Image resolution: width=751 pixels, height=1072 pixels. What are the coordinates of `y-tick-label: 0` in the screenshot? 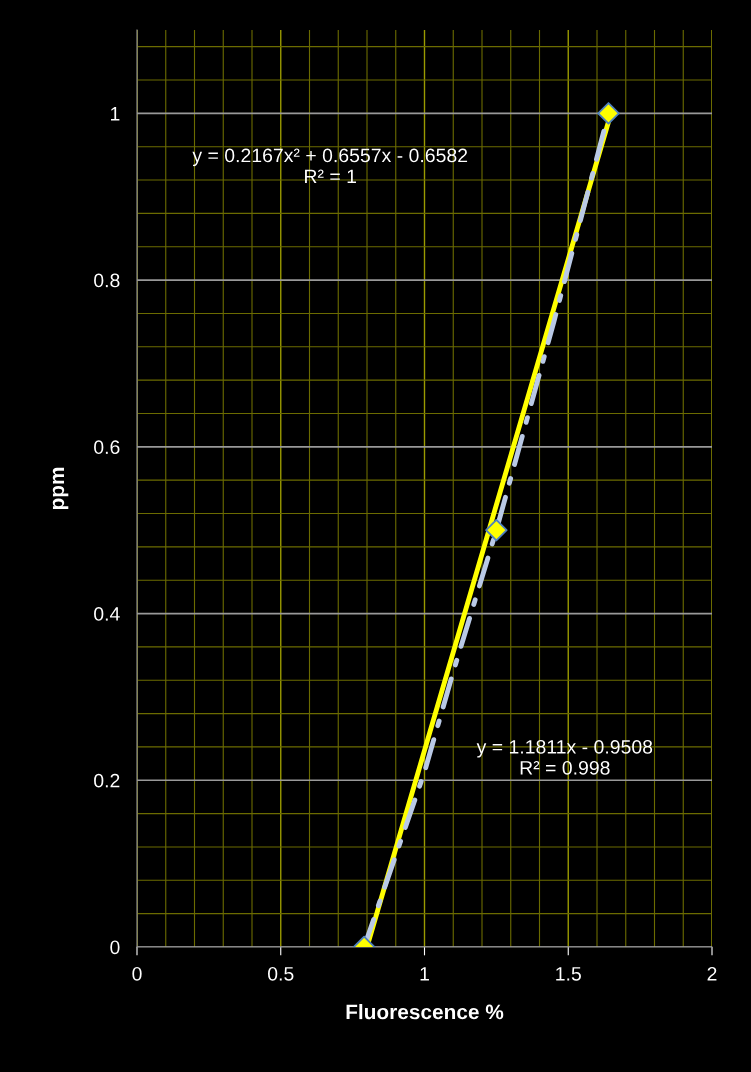 It's located at (115, 947).